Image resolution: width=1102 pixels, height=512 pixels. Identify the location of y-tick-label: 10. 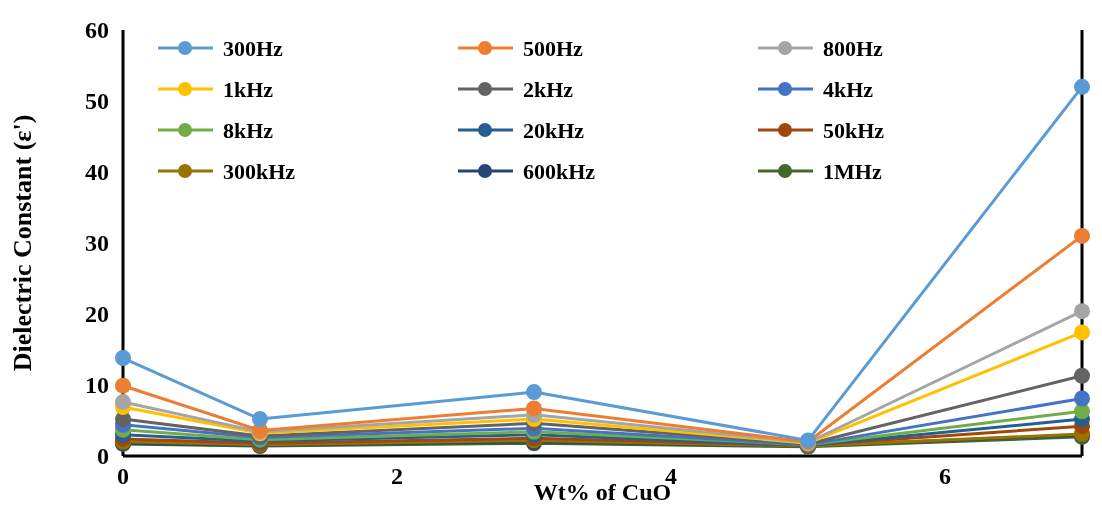
(97, 385).